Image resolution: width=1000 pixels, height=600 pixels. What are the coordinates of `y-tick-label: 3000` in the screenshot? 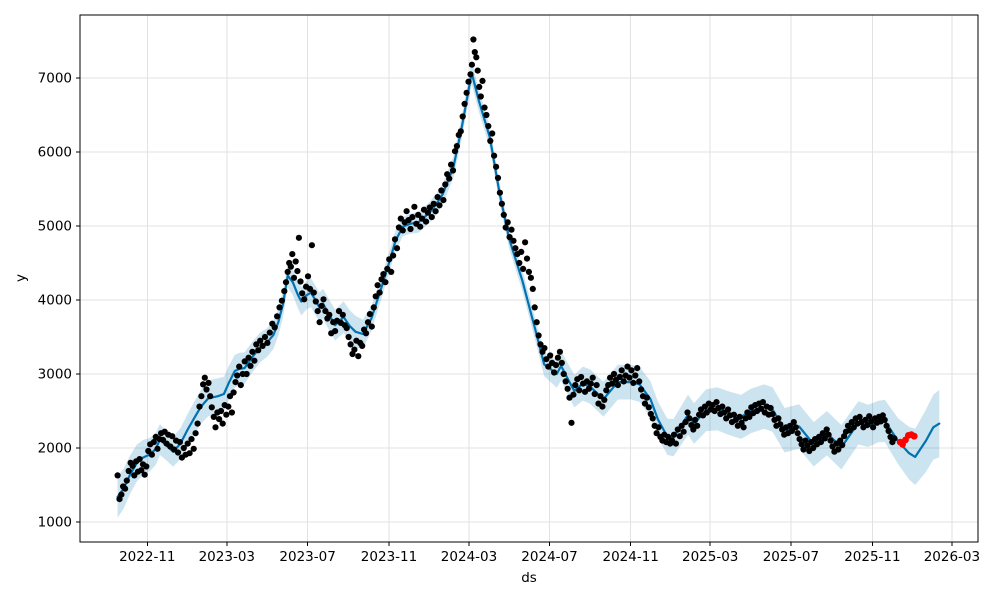 It's located at (55, 375).